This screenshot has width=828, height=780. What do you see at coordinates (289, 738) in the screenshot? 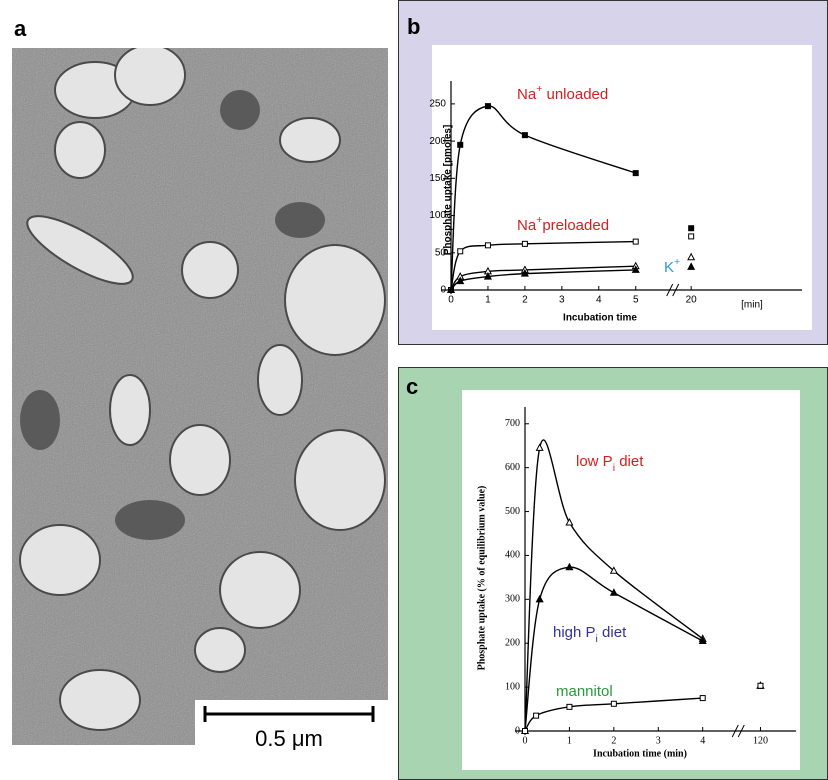
I see `scale-label: 0.5 μm` at bounding box center [289, 738].